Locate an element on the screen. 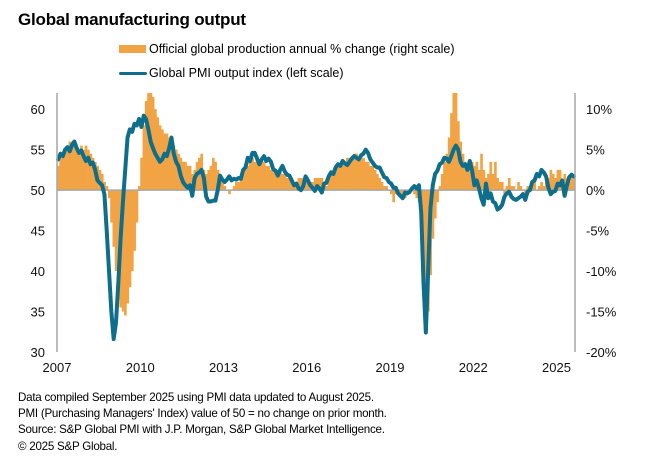 This screenshot has width=651, height=467. x-tick-label: 2013 is located at coordinates (223, 367).